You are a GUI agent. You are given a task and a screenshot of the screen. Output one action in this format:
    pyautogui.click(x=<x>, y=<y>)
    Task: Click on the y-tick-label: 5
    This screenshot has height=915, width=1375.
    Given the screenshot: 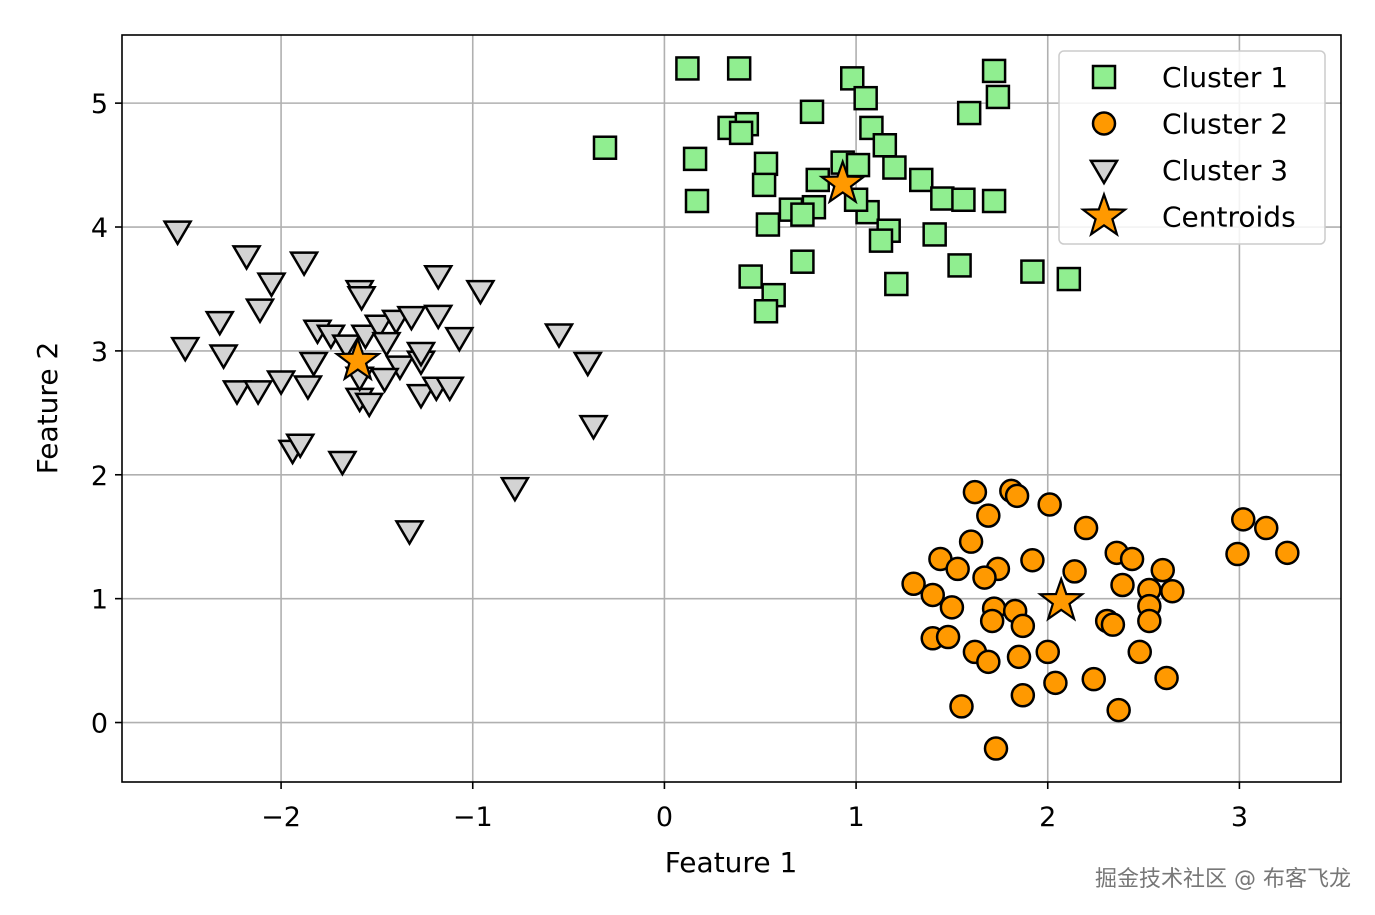 What is the action you would take?
    pyautogui.click(x=99, y=104)
    